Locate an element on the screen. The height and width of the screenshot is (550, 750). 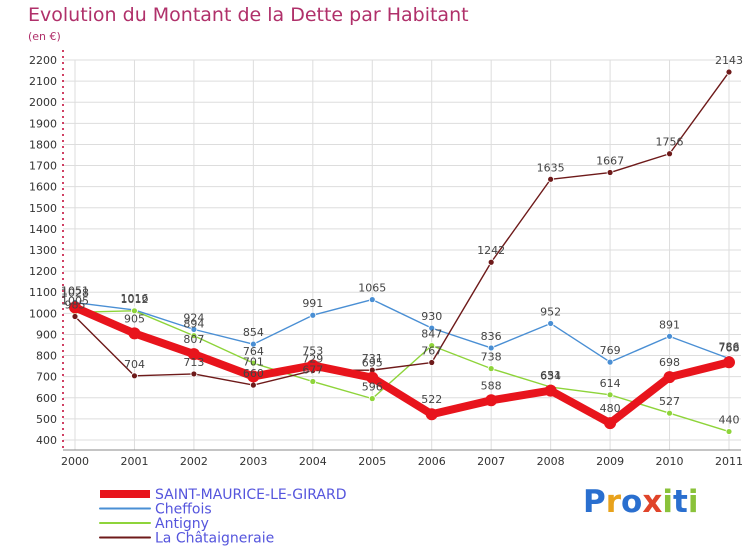
data-label: 952 is located at coordinates (550, 311).